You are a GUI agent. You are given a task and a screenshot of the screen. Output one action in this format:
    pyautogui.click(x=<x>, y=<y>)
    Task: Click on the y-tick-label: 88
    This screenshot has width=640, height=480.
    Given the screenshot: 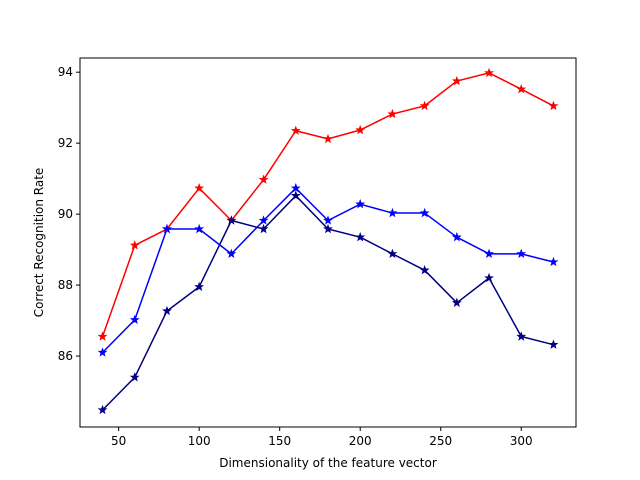 What is the action you would take?
    pyautogui.click(x=65, y=285)
    